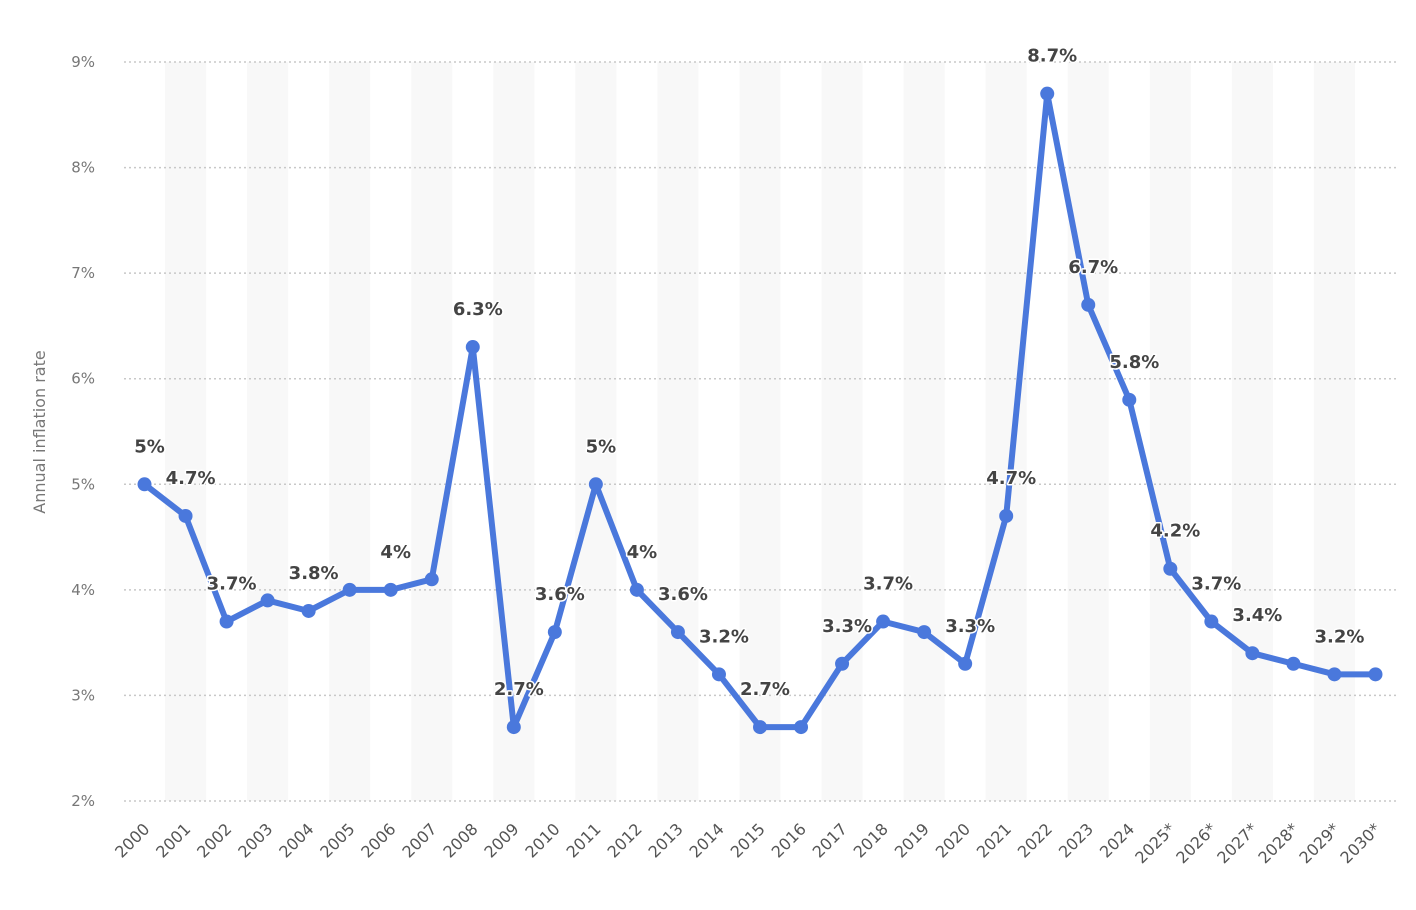  I want to click on x-tick-label: 2000, so click(132, 840).